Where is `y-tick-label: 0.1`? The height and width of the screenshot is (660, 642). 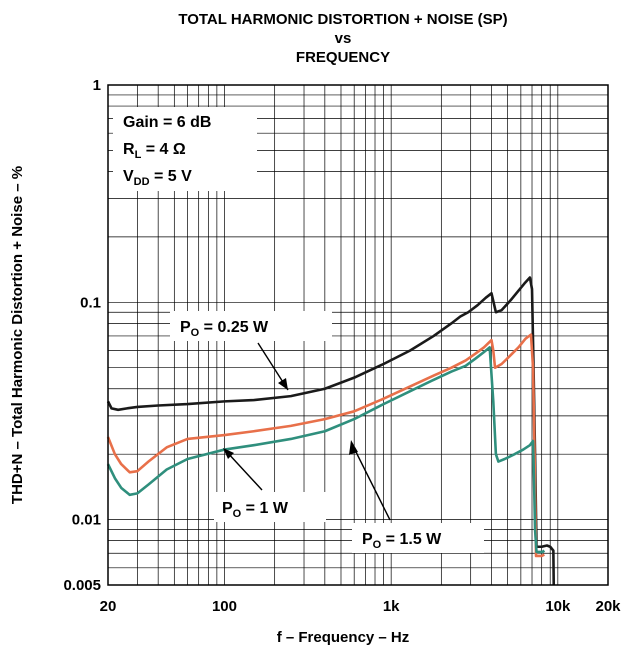
y-tick-label: 0.1 is located at coordinates (90, 302).